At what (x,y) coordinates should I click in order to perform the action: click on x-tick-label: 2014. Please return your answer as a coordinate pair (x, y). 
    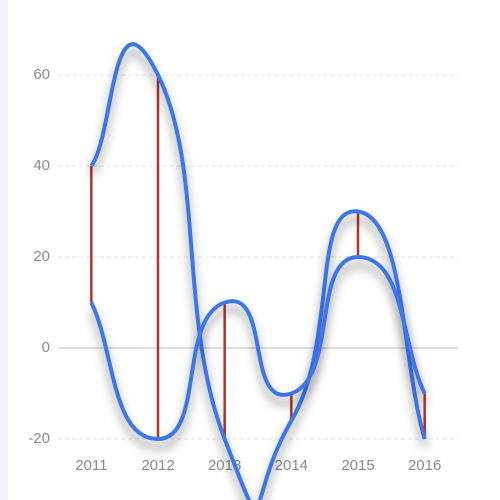
    Looking at the image, I should click on (291, 465).